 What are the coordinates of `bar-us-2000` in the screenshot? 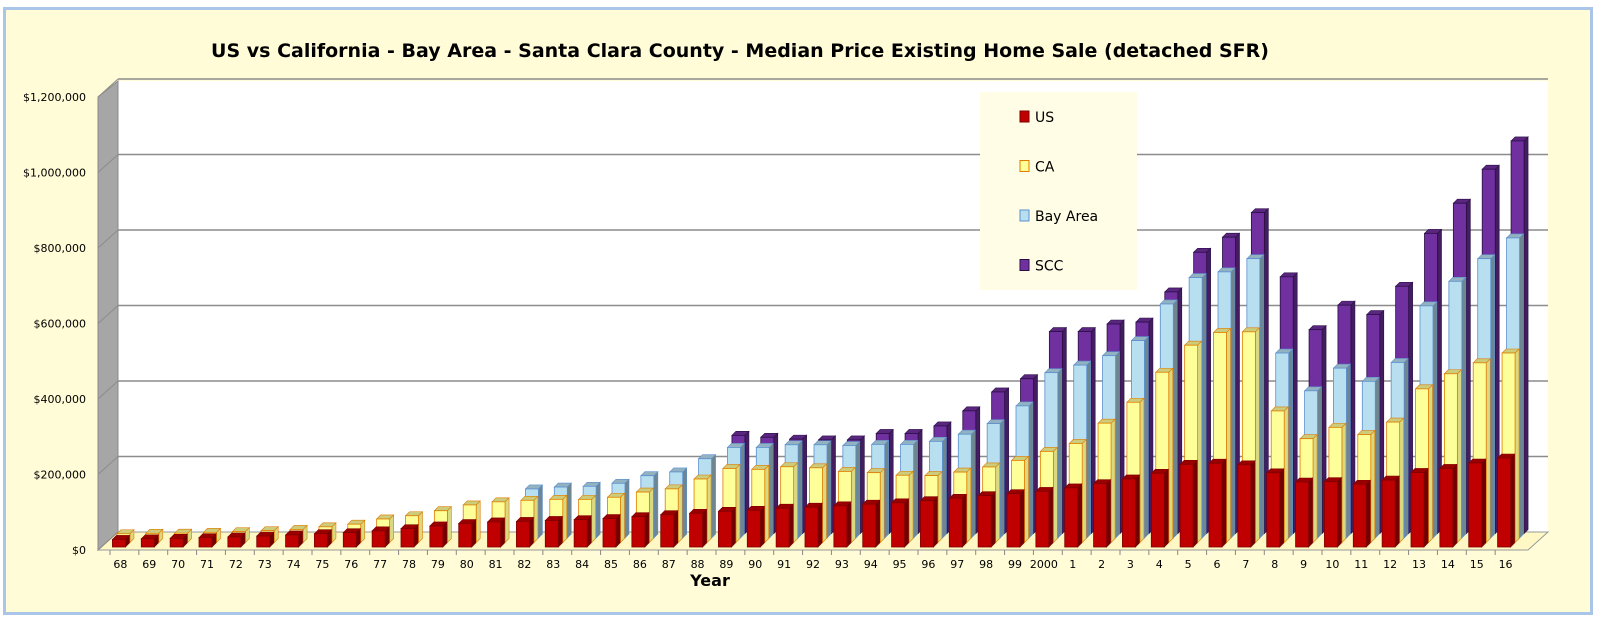 It's located at (1044, 517).